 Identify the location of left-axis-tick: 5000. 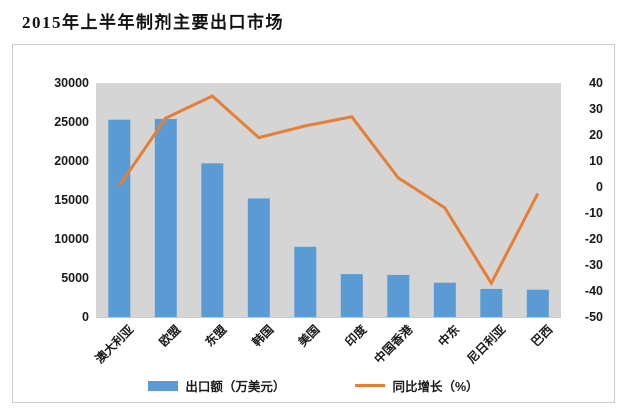
(75, 278).